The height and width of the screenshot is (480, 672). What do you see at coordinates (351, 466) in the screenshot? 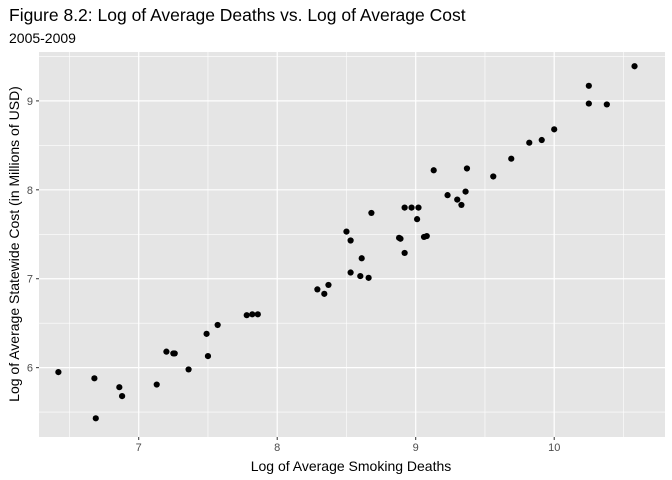
I see `x-axis-title: Log of Average Smoking Deaths` at bounding box center [351, 466].